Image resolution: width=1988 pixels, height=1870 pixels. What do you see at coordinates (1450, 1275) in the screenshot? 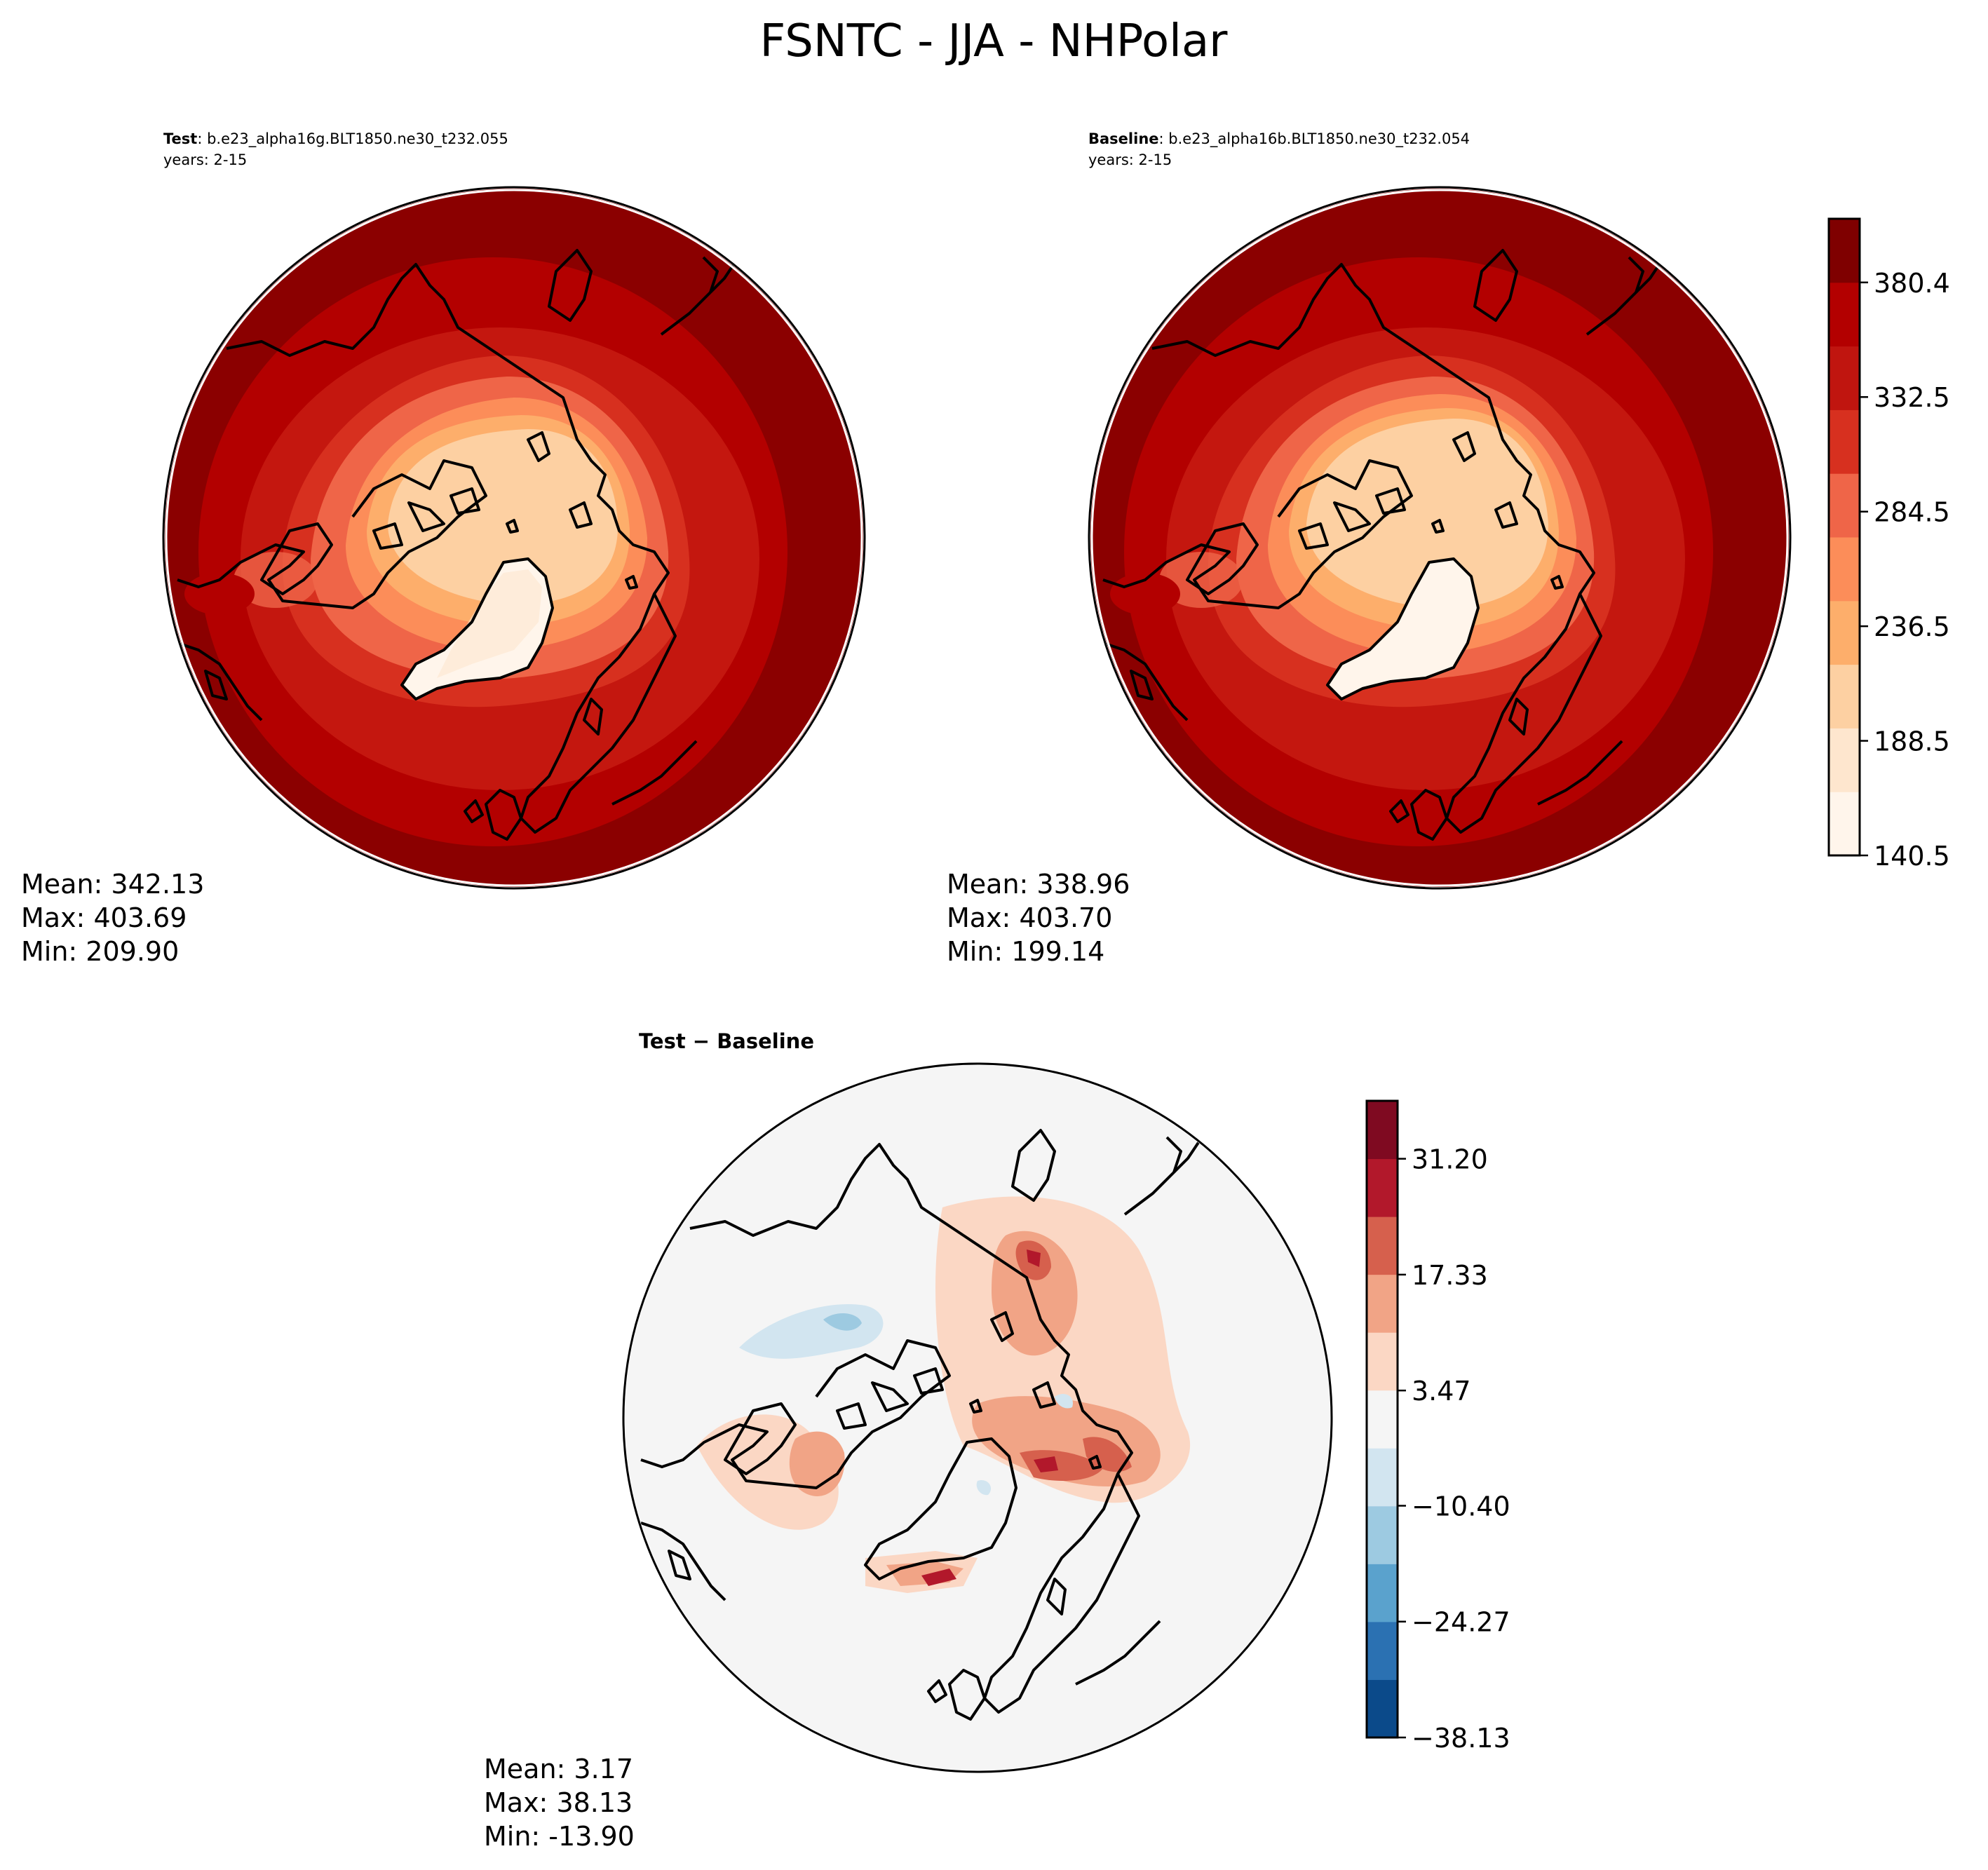
I see `colorbar-difference-tick-label: 17.33` at bounding box center [1450, 1275].